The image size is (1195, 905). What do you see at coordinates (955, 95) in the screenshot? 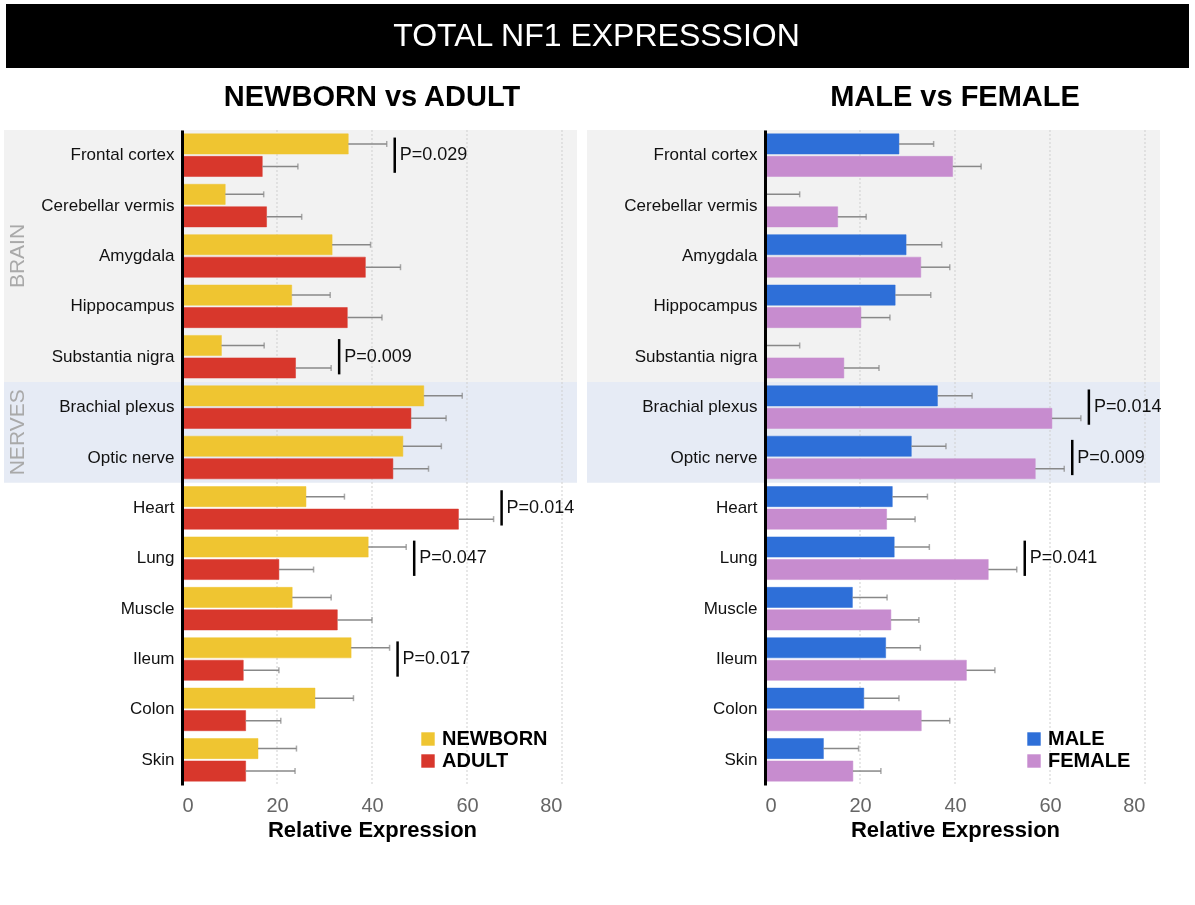
I see `chart-title: MALE vs FEMALE` at bounding box center [955, 95].